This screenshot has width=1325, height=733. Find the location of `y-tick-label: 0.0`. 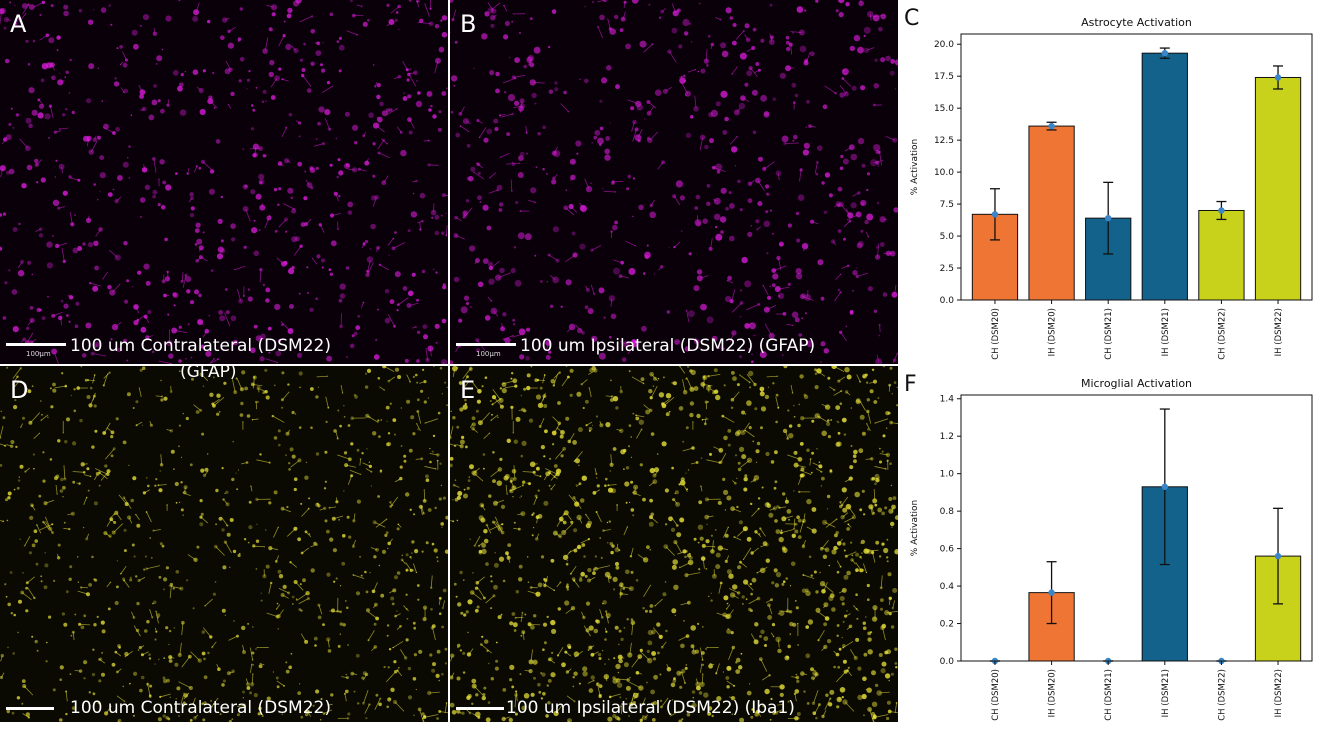

y-tick-label: 0.0 is located at coordinates (947, 662).